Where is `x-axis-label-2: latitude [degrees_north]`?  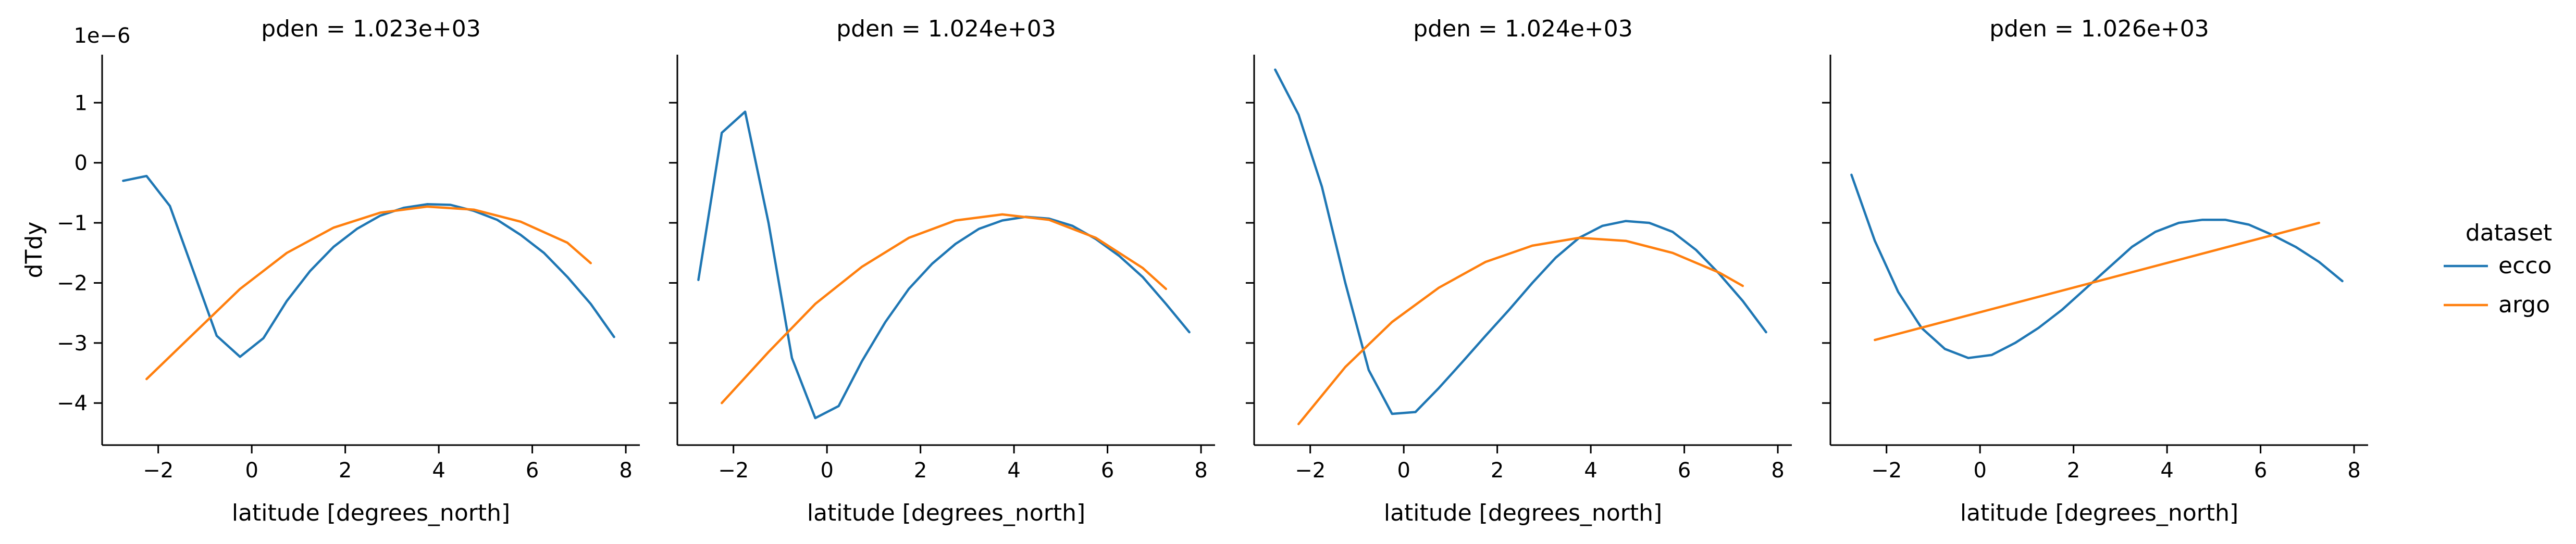 x-axis-label-2: latitude [degrees_north] is located at coordinates (946, 513).